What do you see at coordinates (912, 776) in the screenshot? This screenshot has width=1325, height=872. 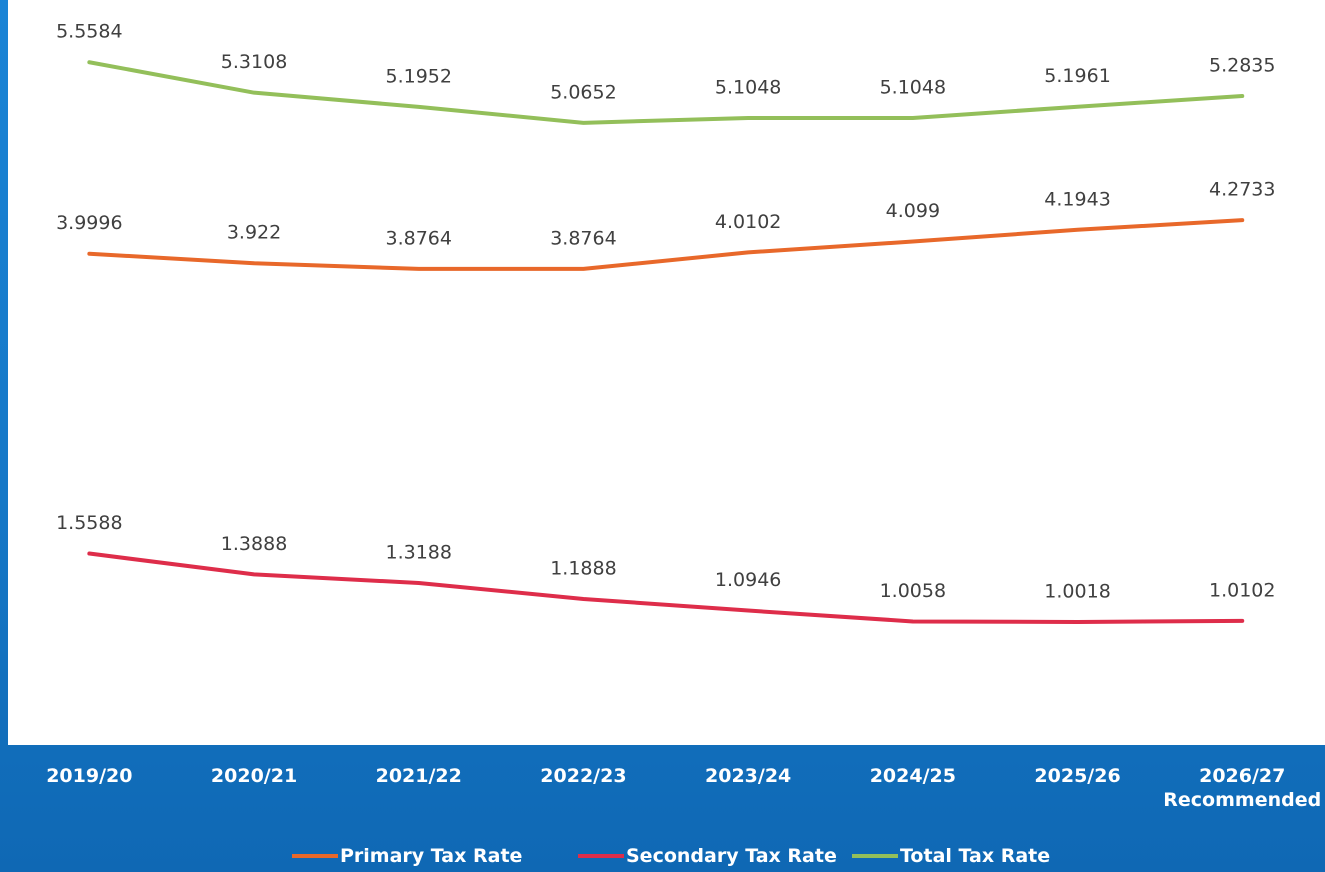 I see `x-tick-label: 2024/25` at bounding box center [912, 776].